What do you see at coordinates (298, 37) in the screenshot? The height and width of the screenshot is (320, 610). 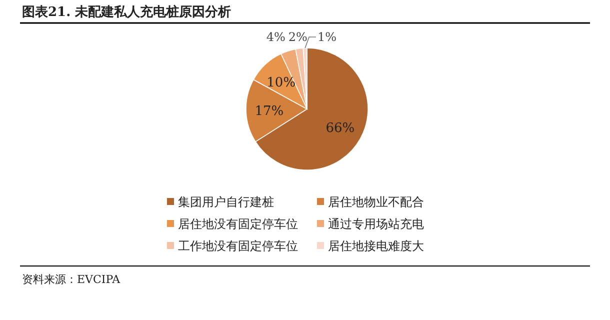 I see `data-label: 2%` at bounding box center [298, 37].